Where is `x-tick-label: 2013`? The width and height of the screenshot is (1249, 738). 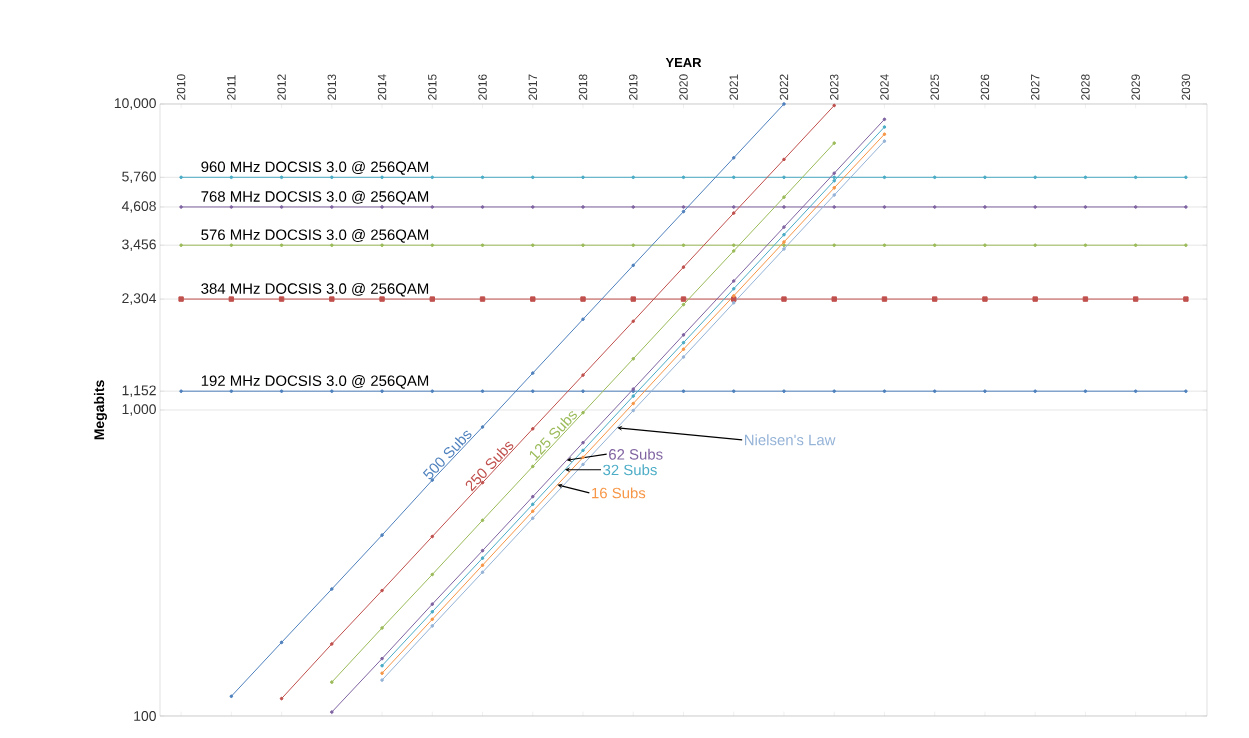 x-tick-label: 2013 is located at coordinates (332, 87).